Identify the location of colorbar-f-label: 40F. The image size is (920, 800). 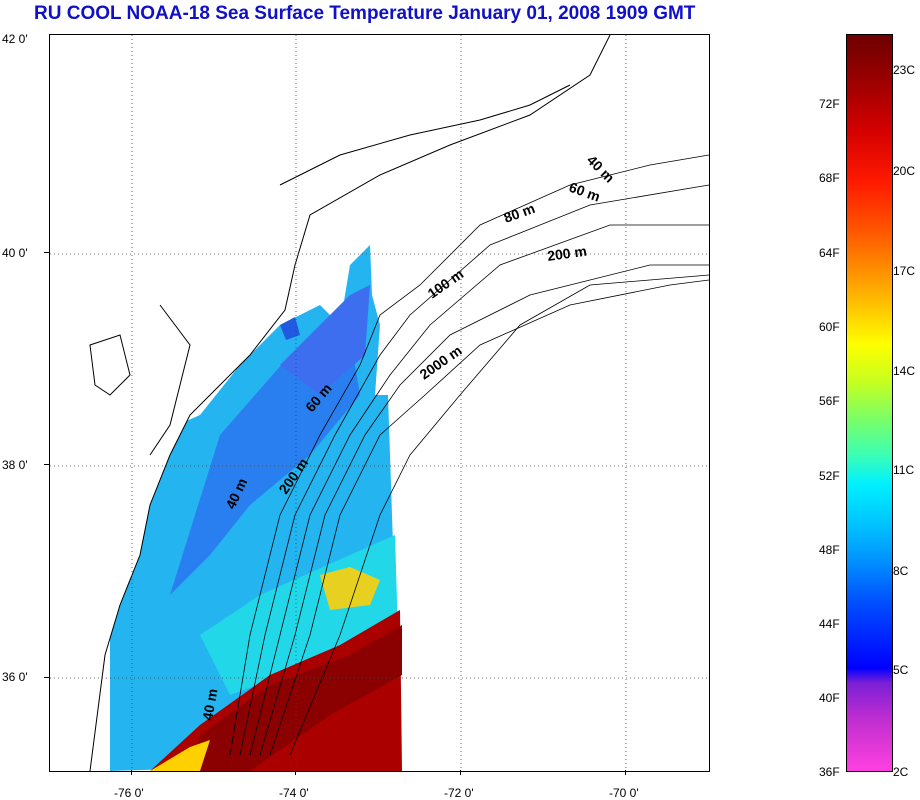
(829, 698).